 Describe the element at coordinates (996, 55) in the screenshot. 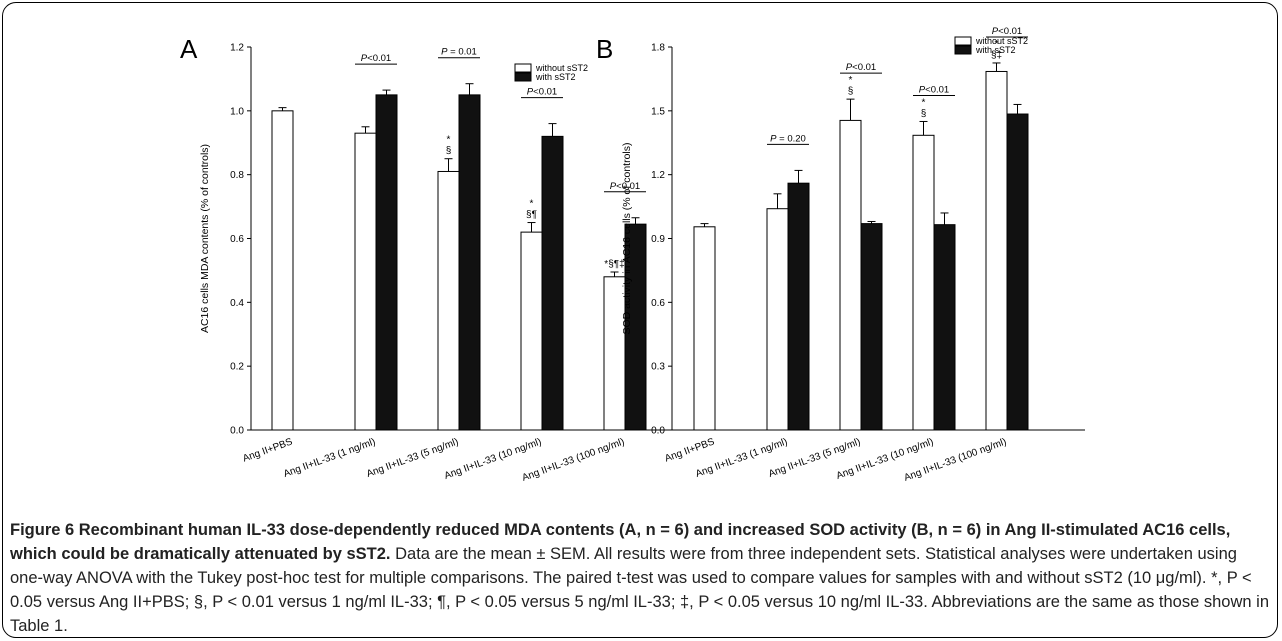

I see `panel-b-significance-mark: §‡` at that location.